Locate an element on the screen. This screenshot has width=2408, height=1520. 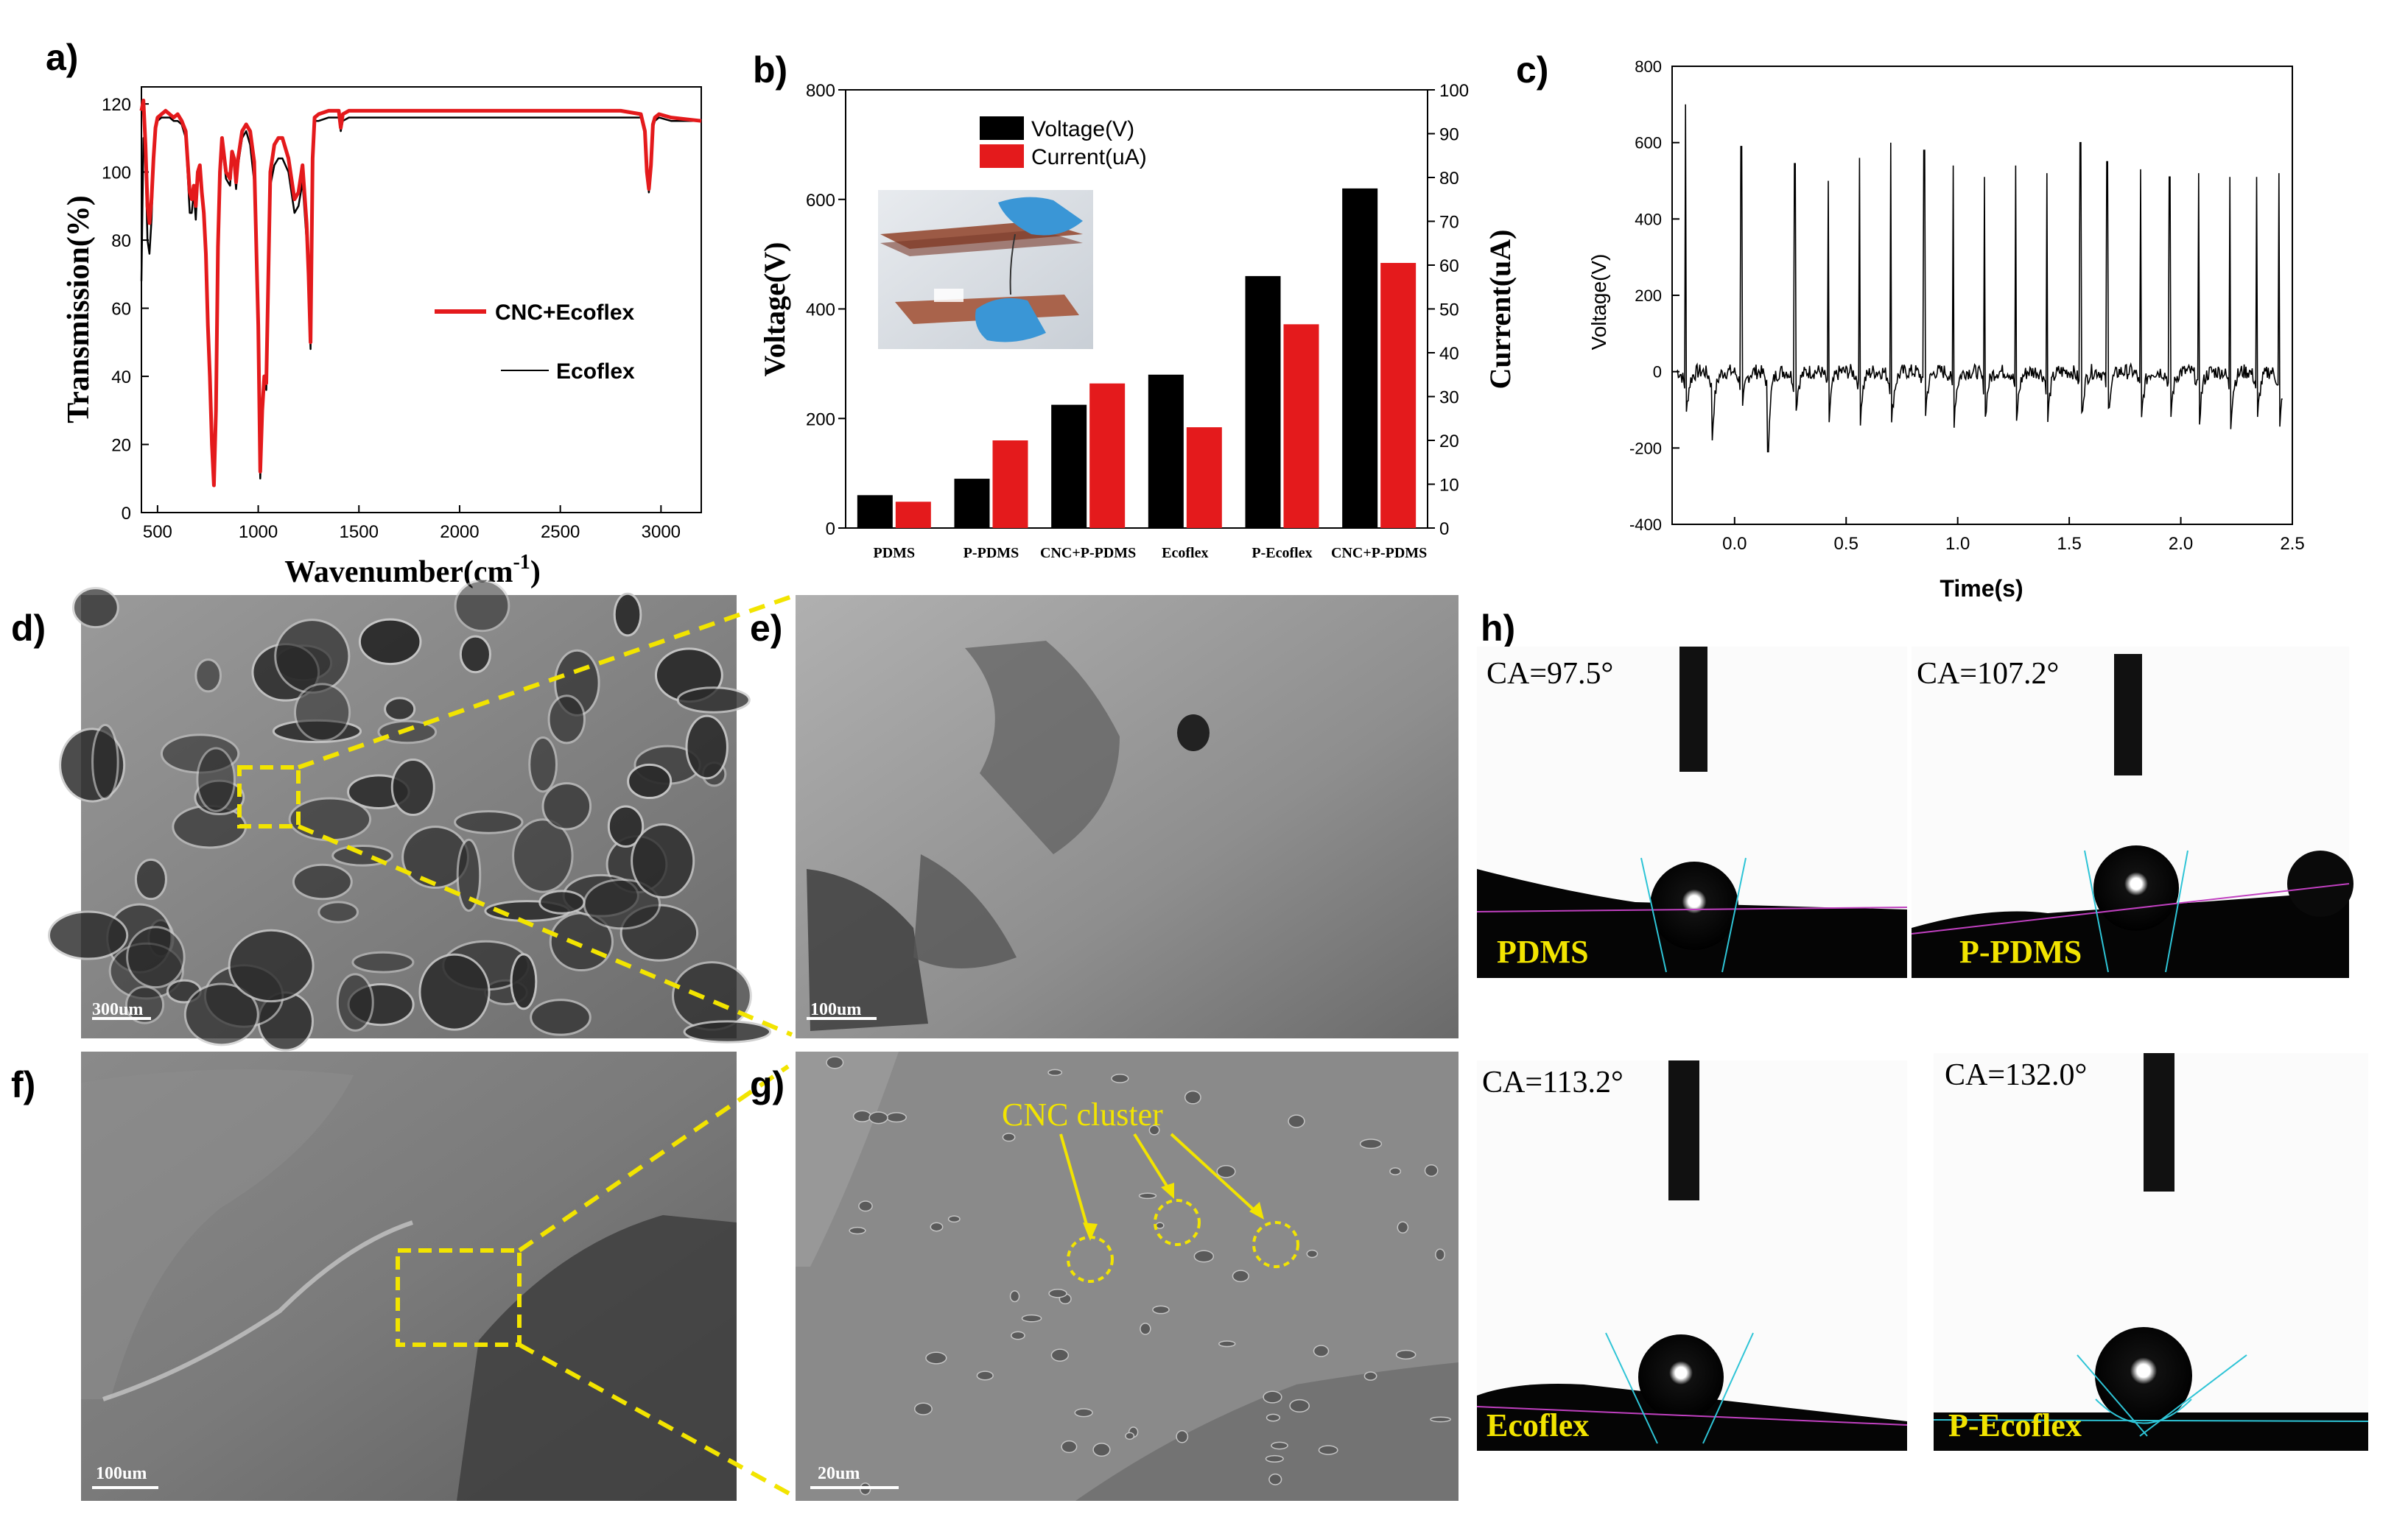
sem-edge-f is located at coordinates (257, 1310).